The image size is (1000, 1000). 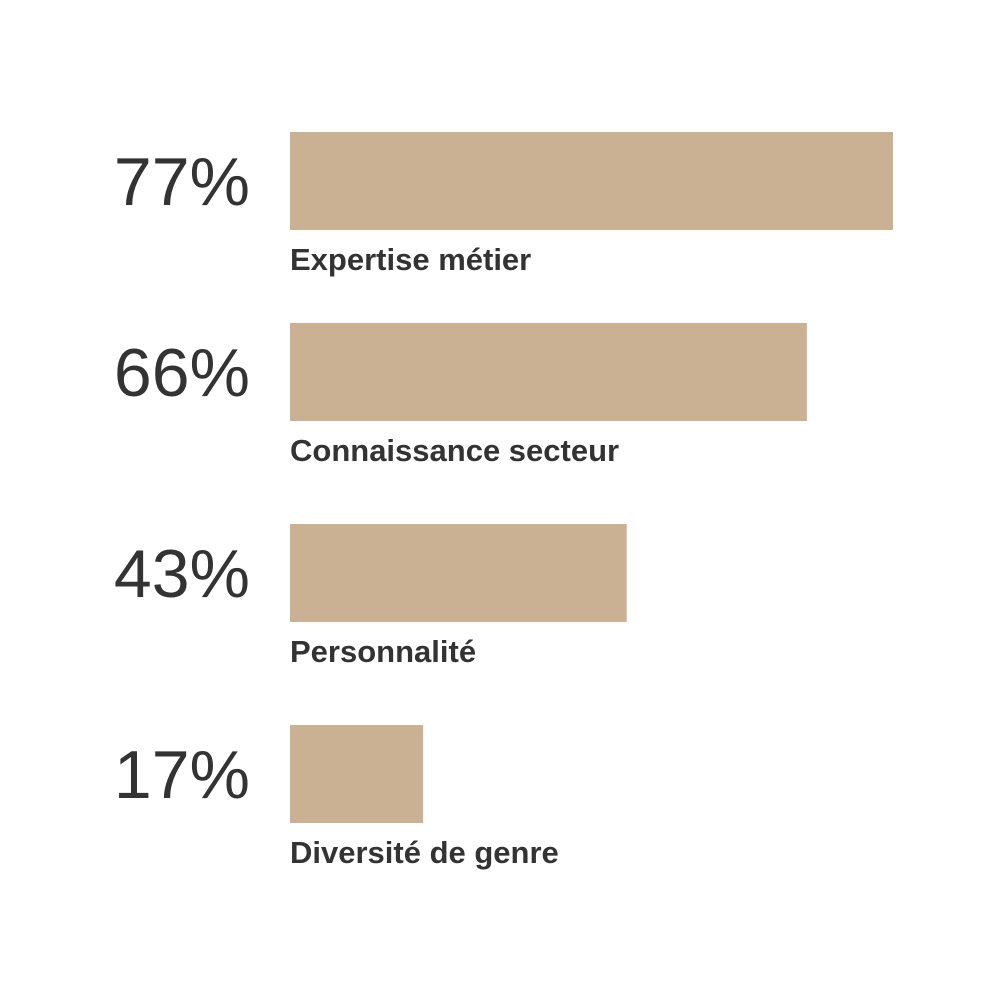 I want to click on value-label-4: 17%, so click(x=182, y=775).